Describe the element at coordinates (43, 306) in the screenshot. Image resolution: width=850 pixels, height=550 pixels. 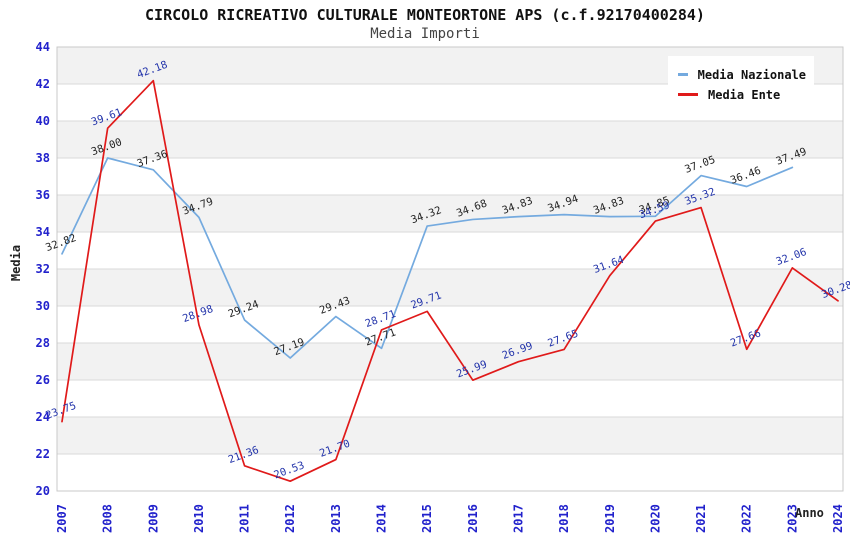
I see `y-tick-label: 30` at that location.